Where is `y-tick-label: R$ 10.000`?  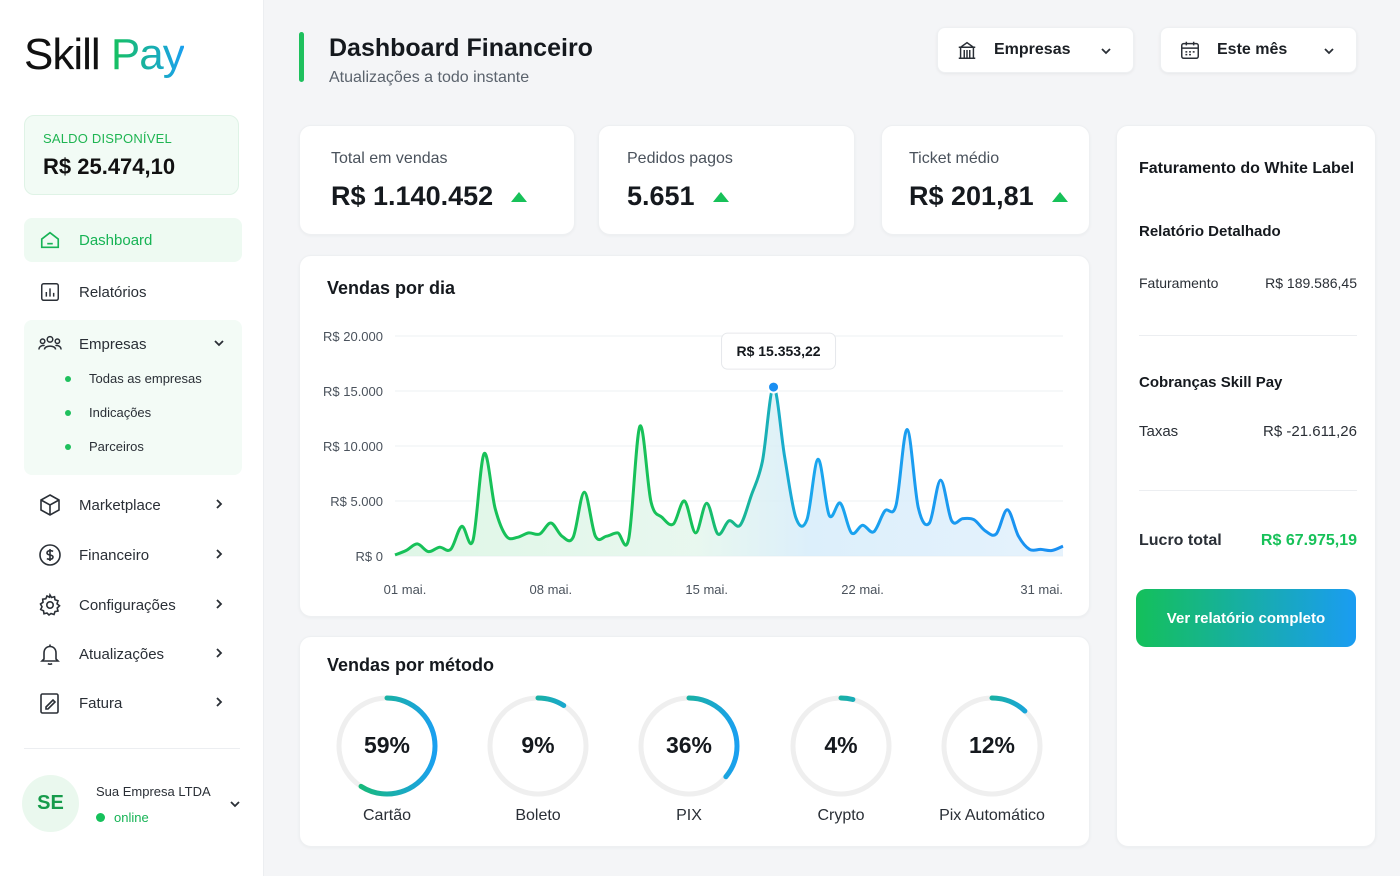 y-tick-label: R$ 10.000 is located at coordinates (353, 446).